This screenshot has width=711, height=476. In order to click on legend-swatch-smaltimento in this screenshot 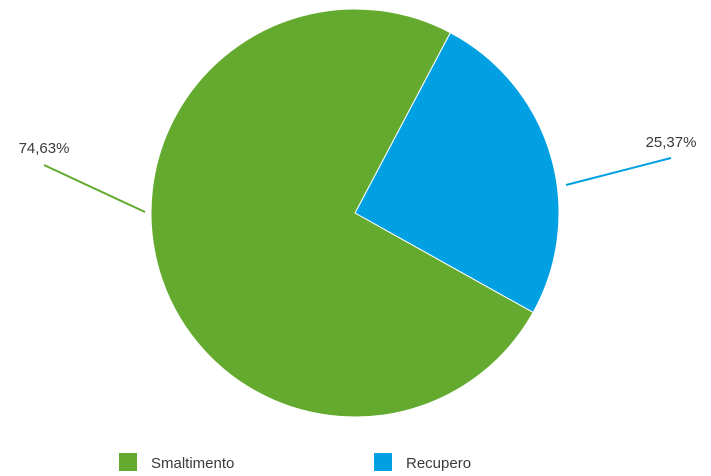, I will do `click(128, 462)`.